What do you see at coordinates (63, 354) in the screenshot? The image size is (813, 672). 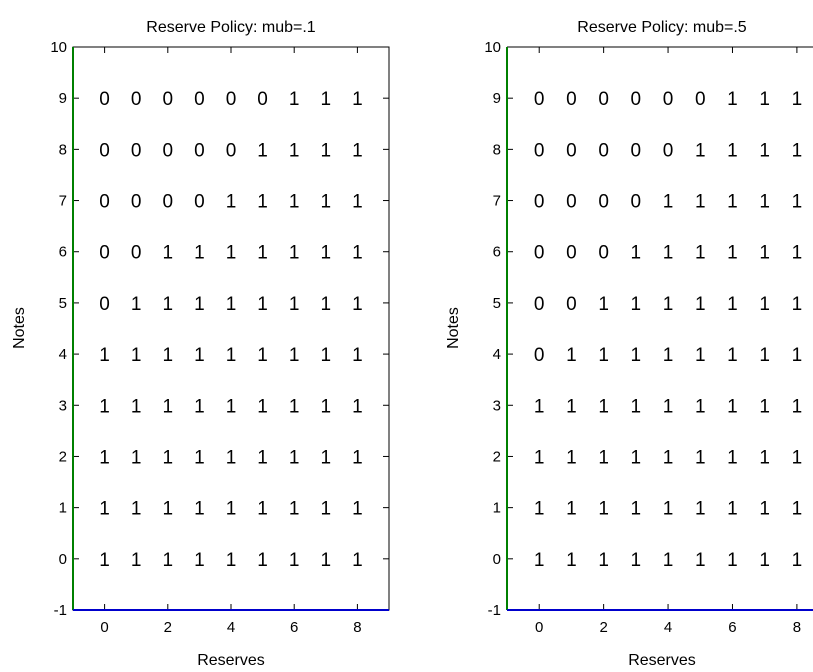 I see `ytick-label: 4` at bounding box center [63, 354].